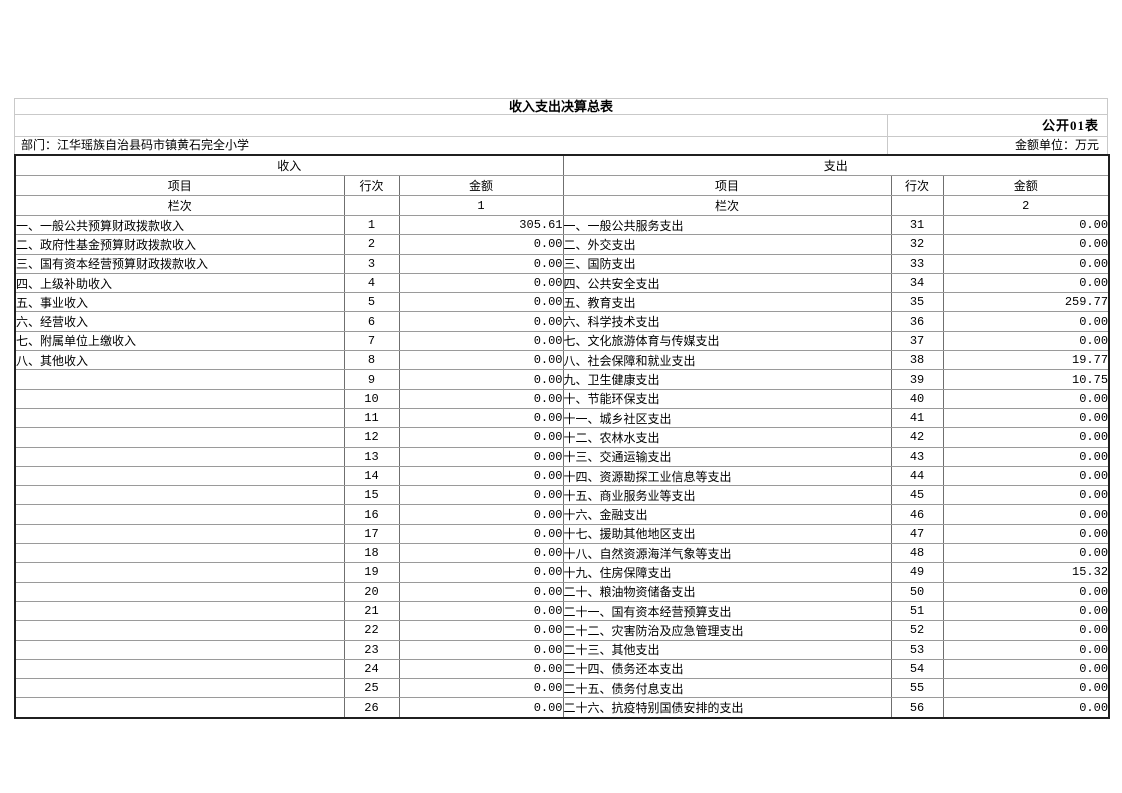 Image resolution: width=1122 pixels, height=793 pixels. Describe the element at coordinates (727, 244) in the screenshot. I see `expenditure-item-cell: 二、外交支出` at that location.